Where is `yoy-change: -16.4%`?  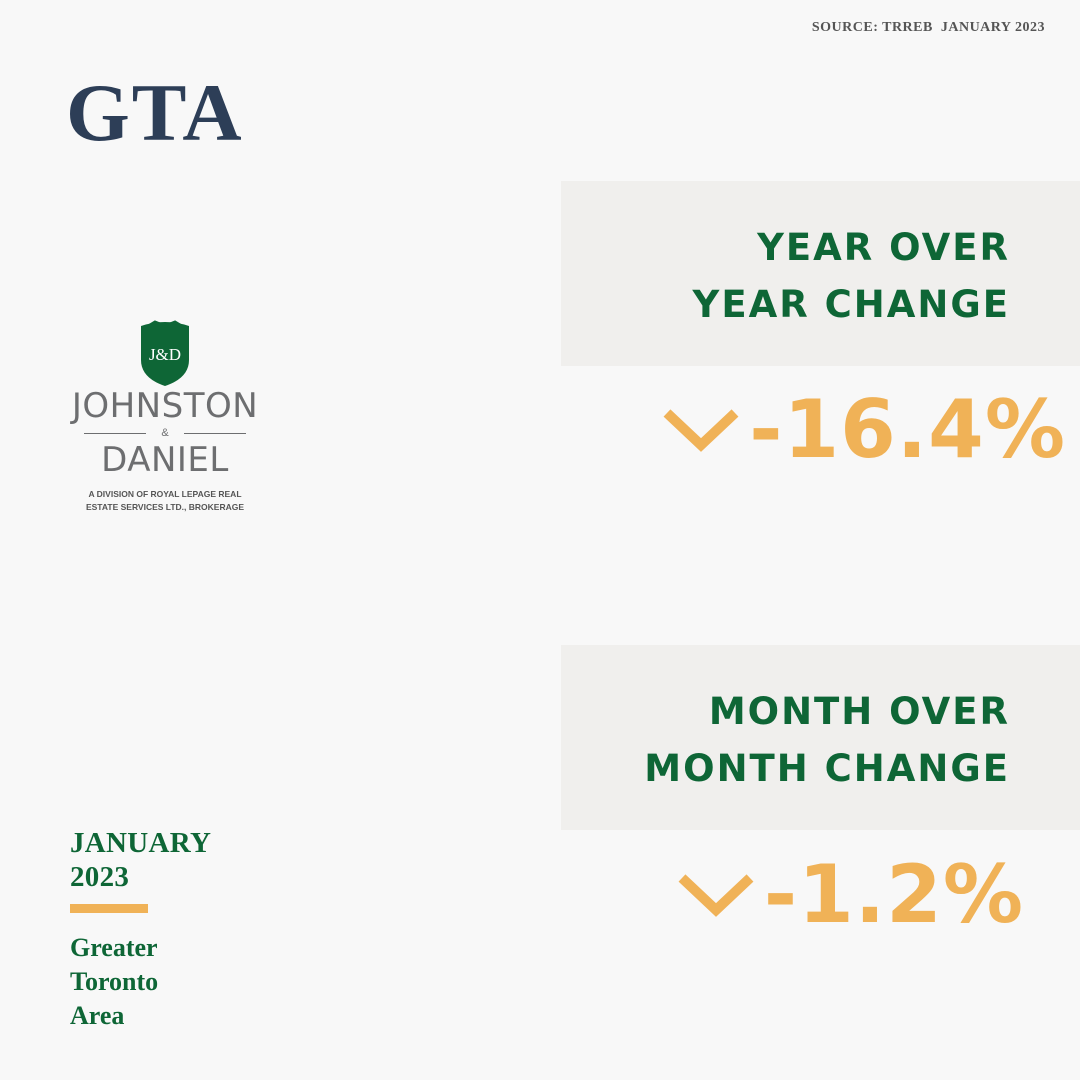
yoy-change: -16.4% is located at coordinates (863, 430).